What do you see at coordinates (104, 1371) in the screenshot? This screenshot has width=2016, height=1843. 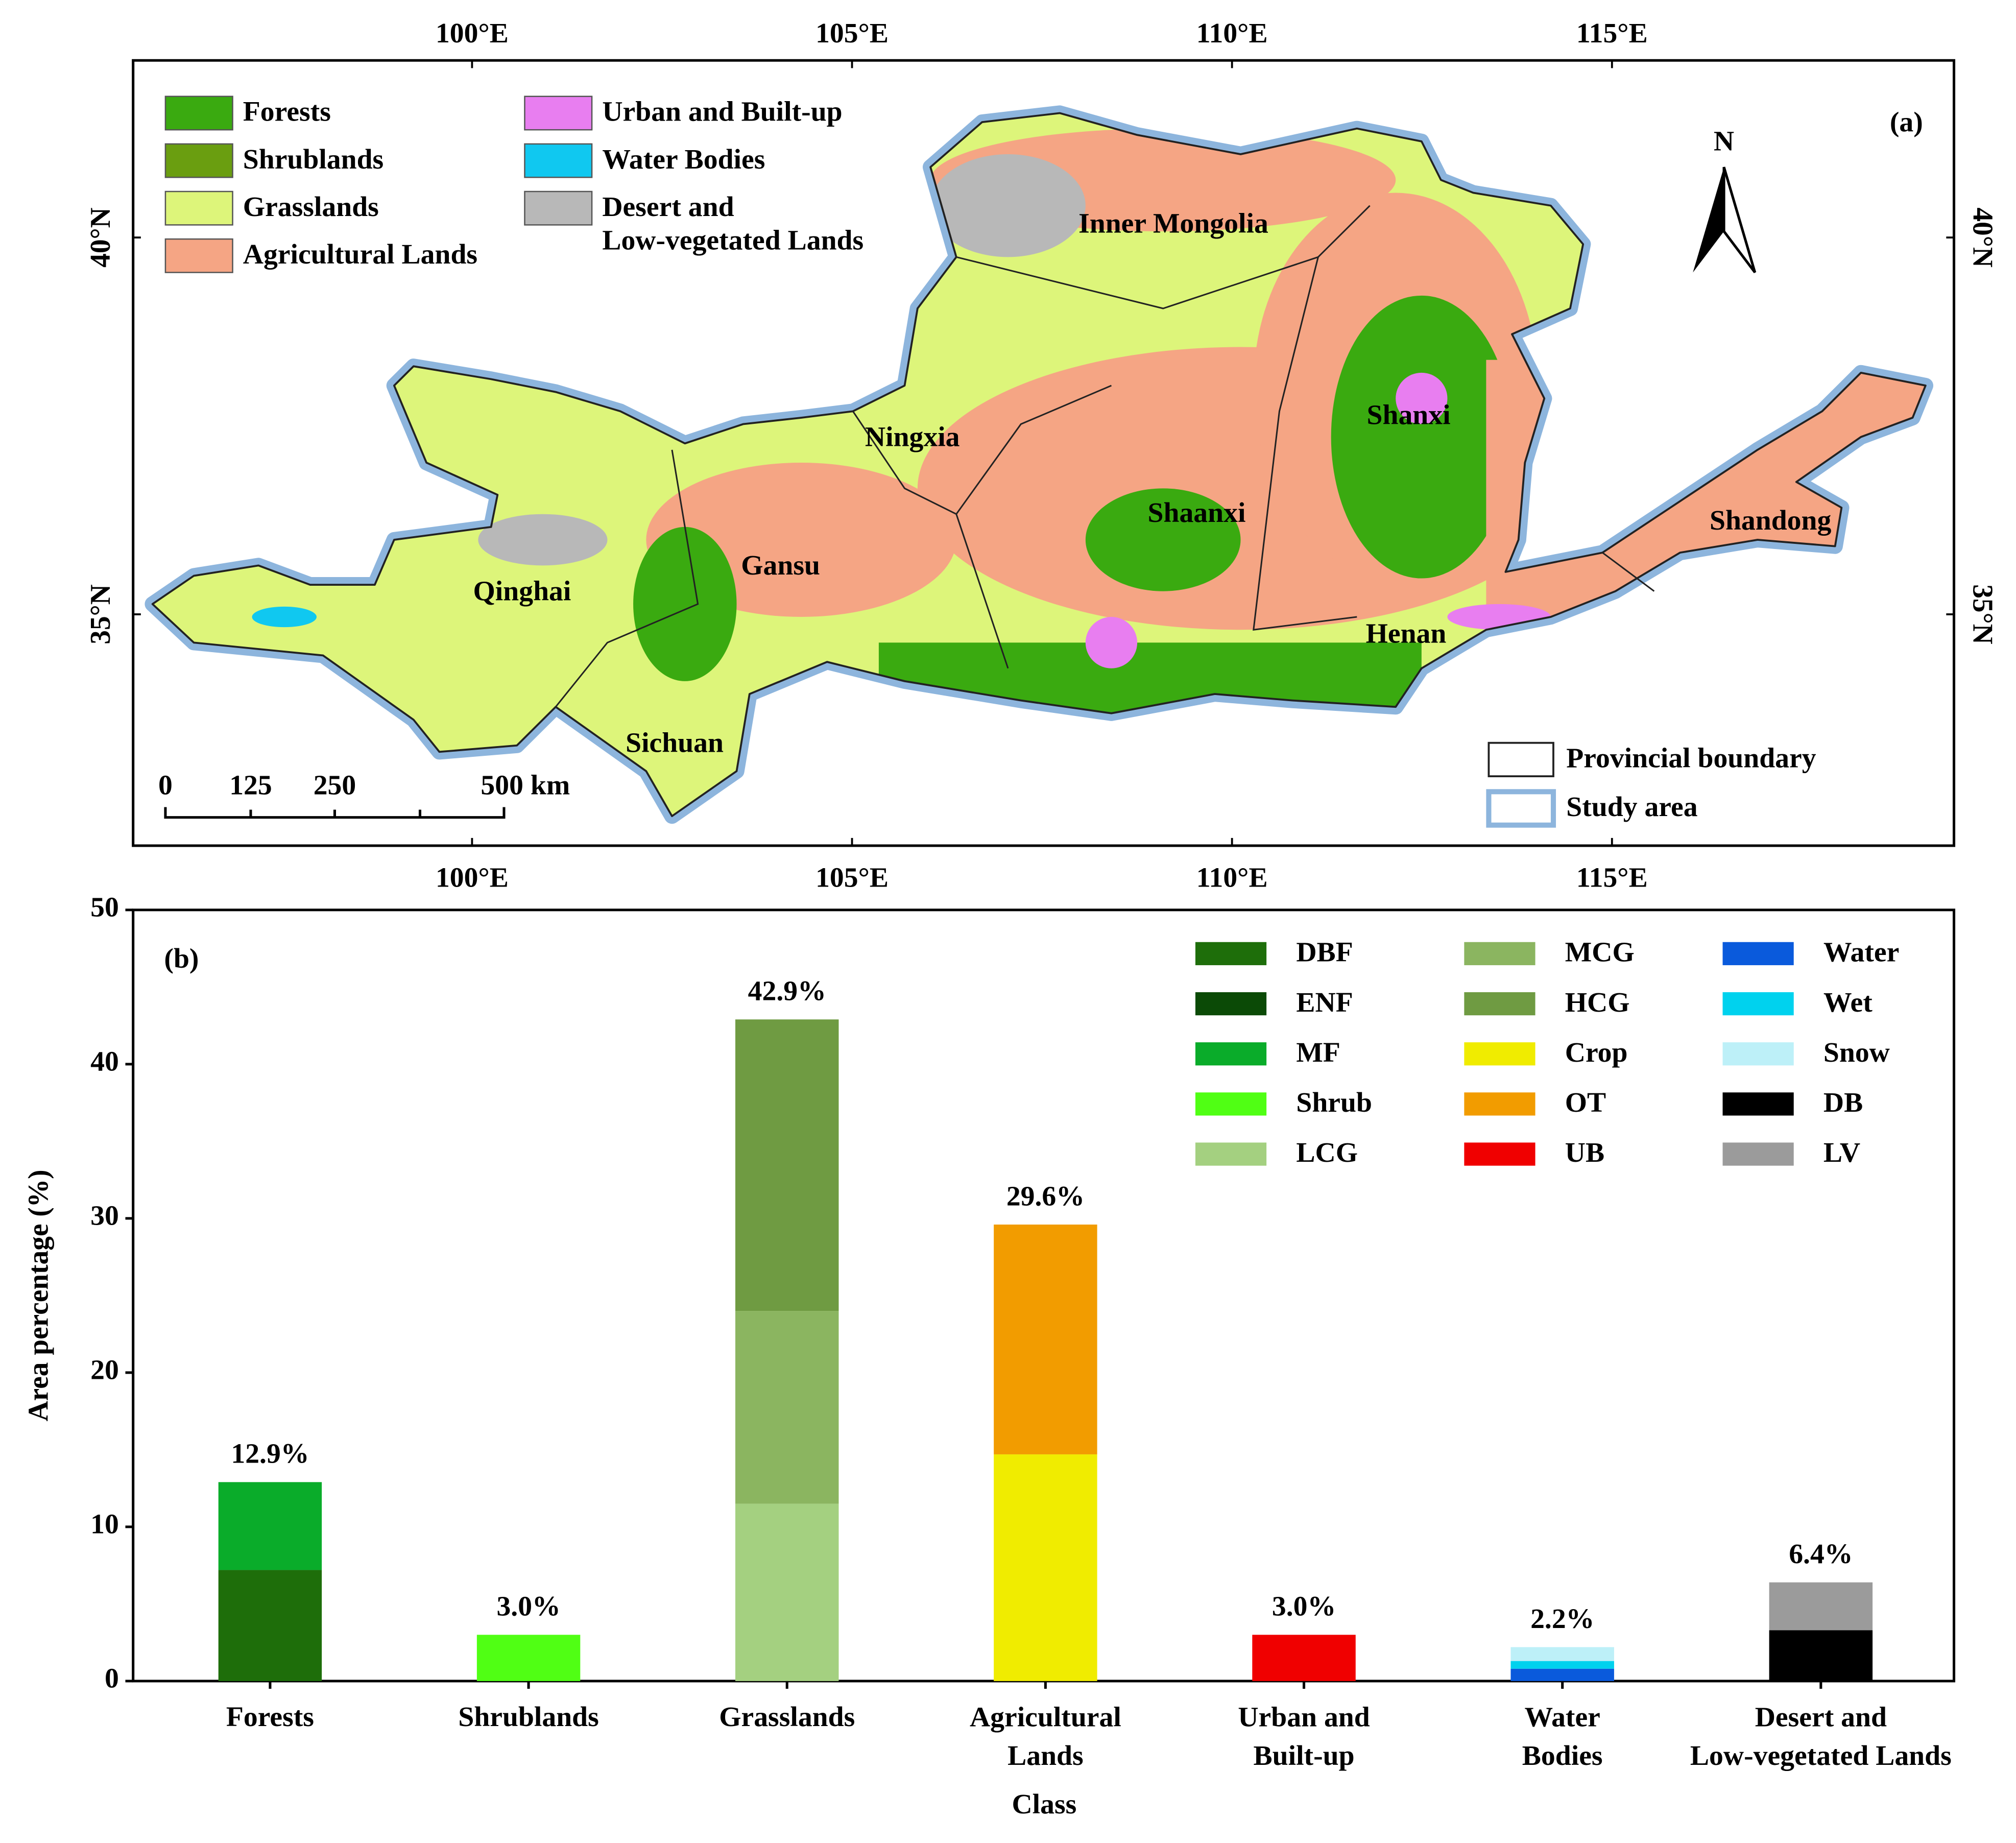 I see `y-tick-label: 20` at bounding box center [104, 1371].